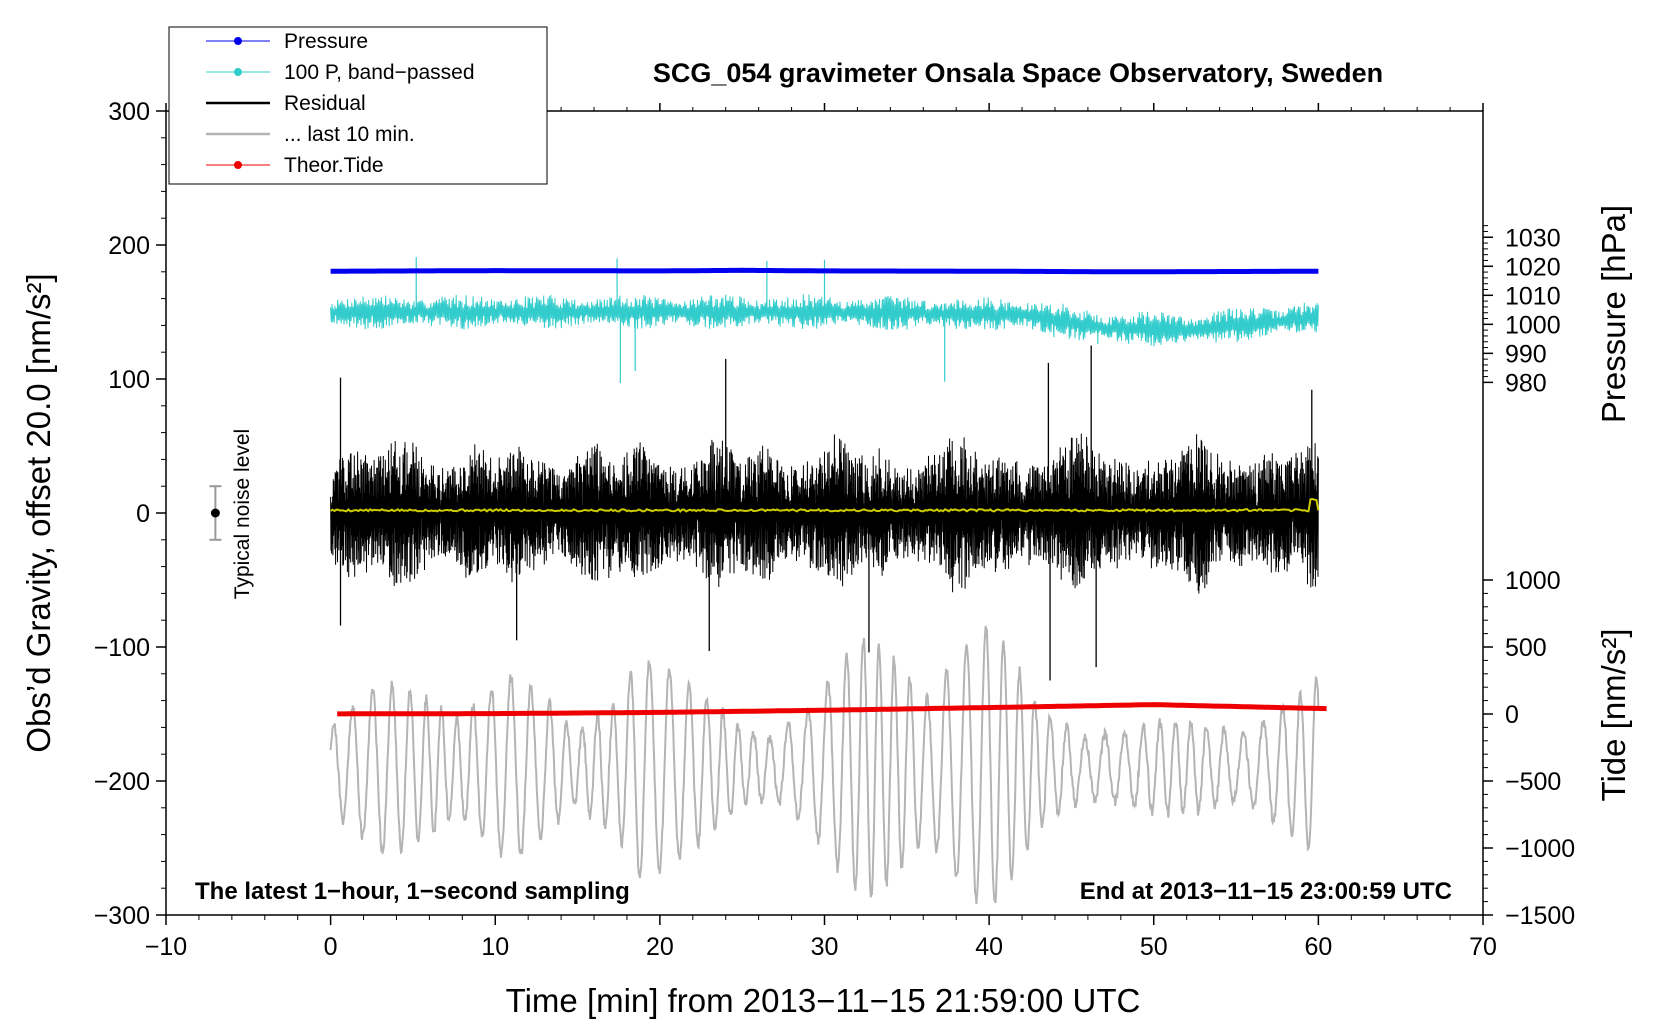 The image size is (1660, 1020). What do you see at coordinates (1529, 748) in the screenshot?
I see `y-axis-tide: −1500 −1000 −500 0 500 1000` at bounding box center [1529, 748].